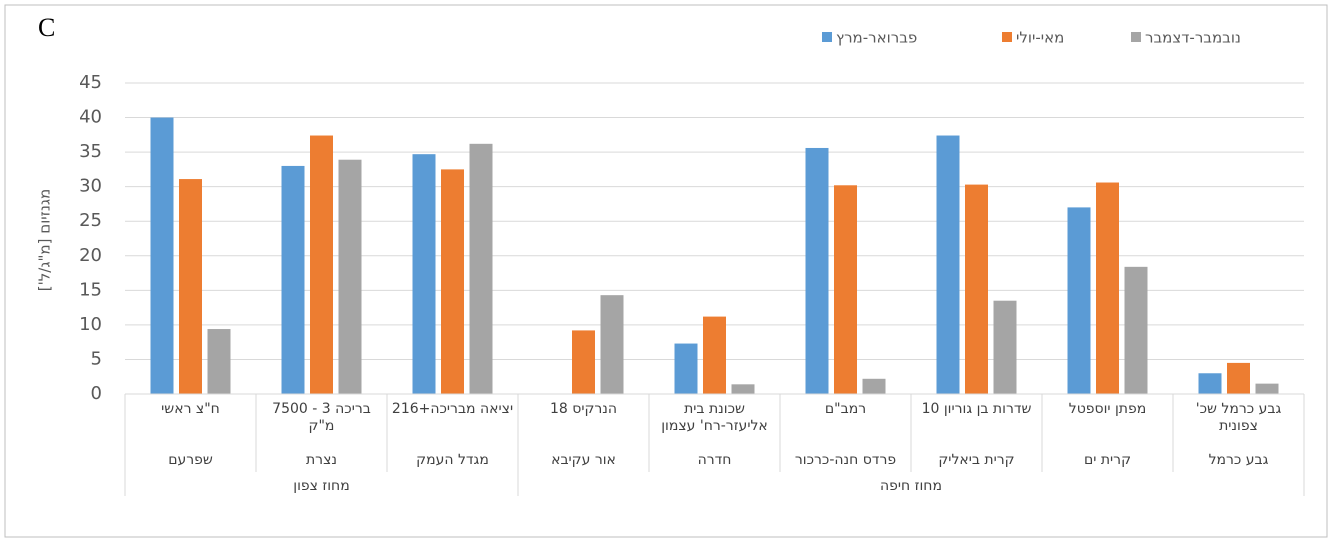 The height and width of the screenshot is (542, 1333). I want to click on x-category-label: הנרקיס 18, so click(583, 409).